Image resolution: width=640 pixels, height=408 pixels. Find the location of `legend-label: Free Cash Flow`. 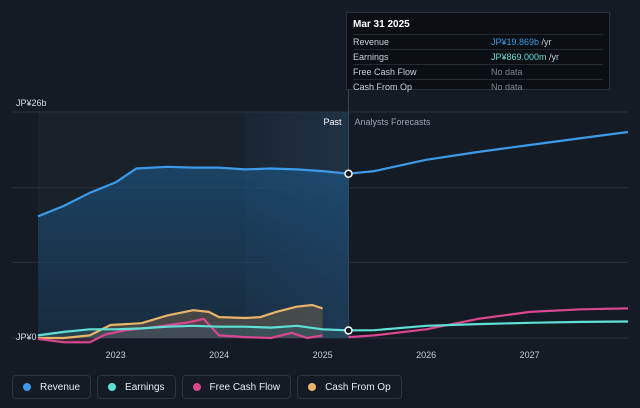

legend-label: Free Cash Flow is located at coordinates (245, 387).